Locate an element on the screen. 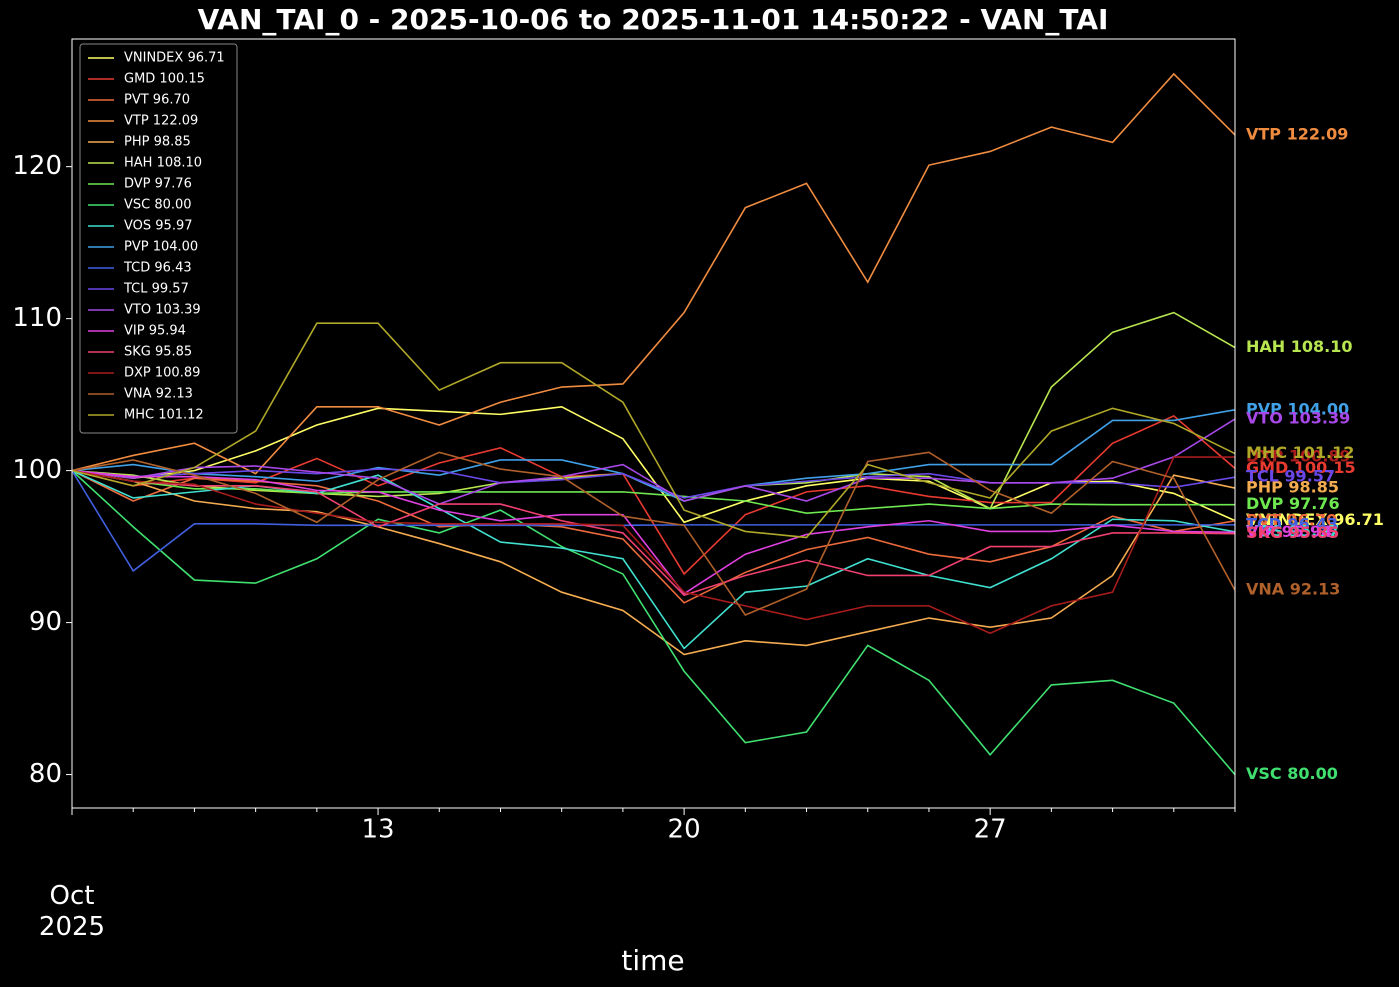 The image size is (1399, 987). y-tick-label: 100 is located at coordinates (37, 470).